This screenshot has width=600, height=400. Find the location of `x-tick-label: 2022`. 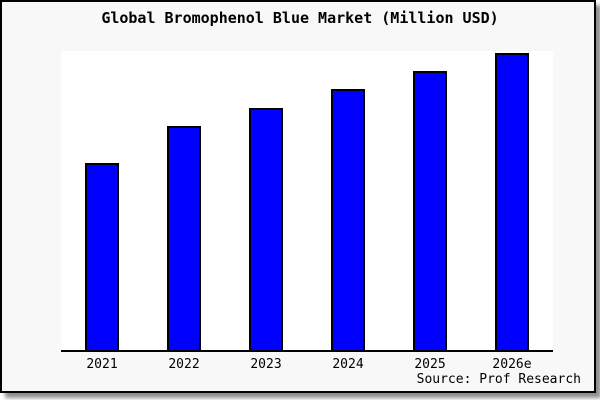

x-tick-label: 2022 is located at coordinates (184, 364).